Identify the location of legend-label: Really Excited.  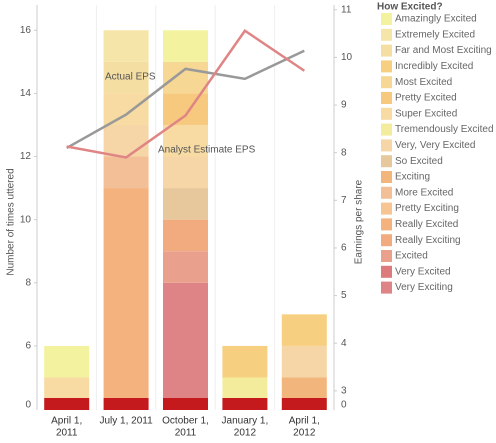
(426, 224).